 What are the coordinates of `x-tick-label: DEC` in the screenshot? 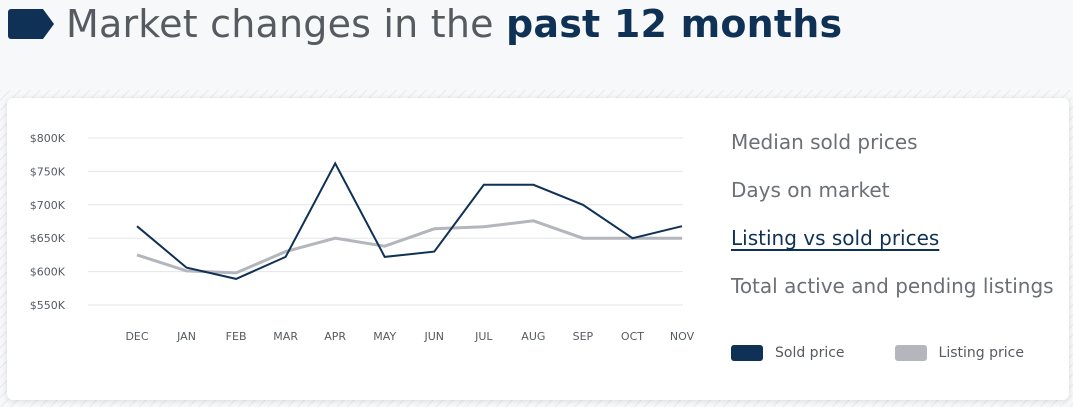 It's located at (136, 336).